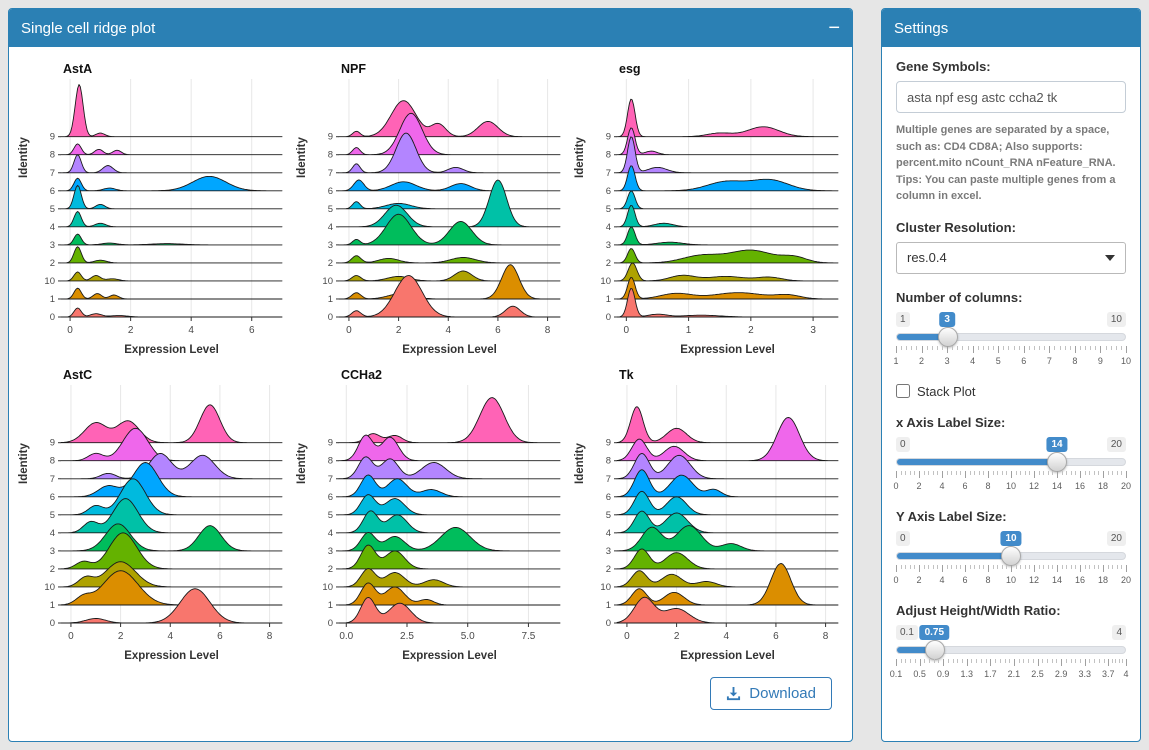  I want to click on height-width-ratio-slider: 0.1 4 0.75 0.1 0.5 0.9 1.3 1.7 2.1 2.5 2.9 3.3 3.7 4, so click(1009, 654).